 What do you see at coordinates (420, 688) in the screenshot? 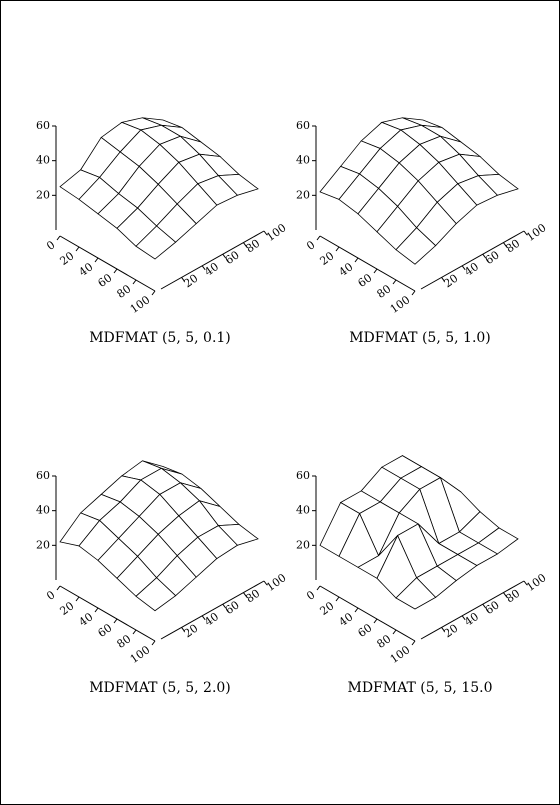
I see `caption: MDFMAT (5, 5, 15.0` at bounding box center [420, 688].